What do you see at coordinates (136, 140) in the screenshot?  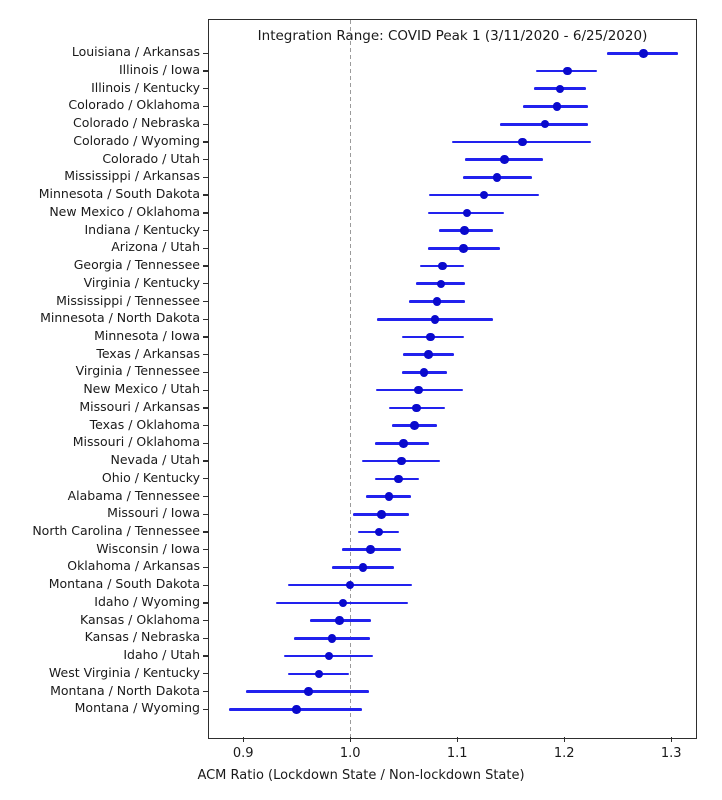 I see `y-tick-label: Colorado / Wyoming` at bounding box center [136, 140].